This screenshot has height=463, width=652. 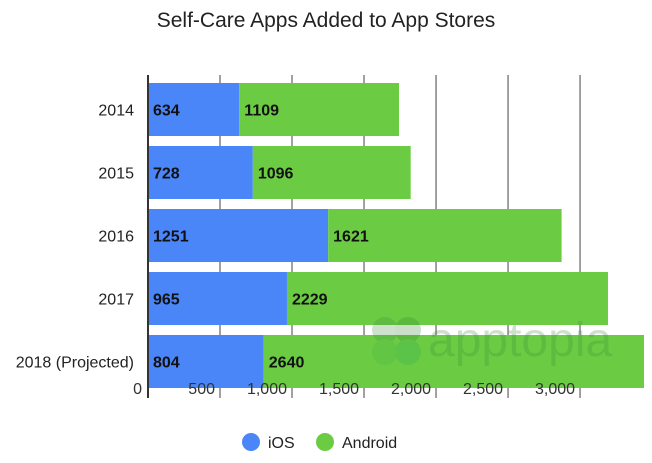 What do you see at coordinates (116, 174) in the screenshot?
I see `category-label: 2015` at bounding box center [116, 174].